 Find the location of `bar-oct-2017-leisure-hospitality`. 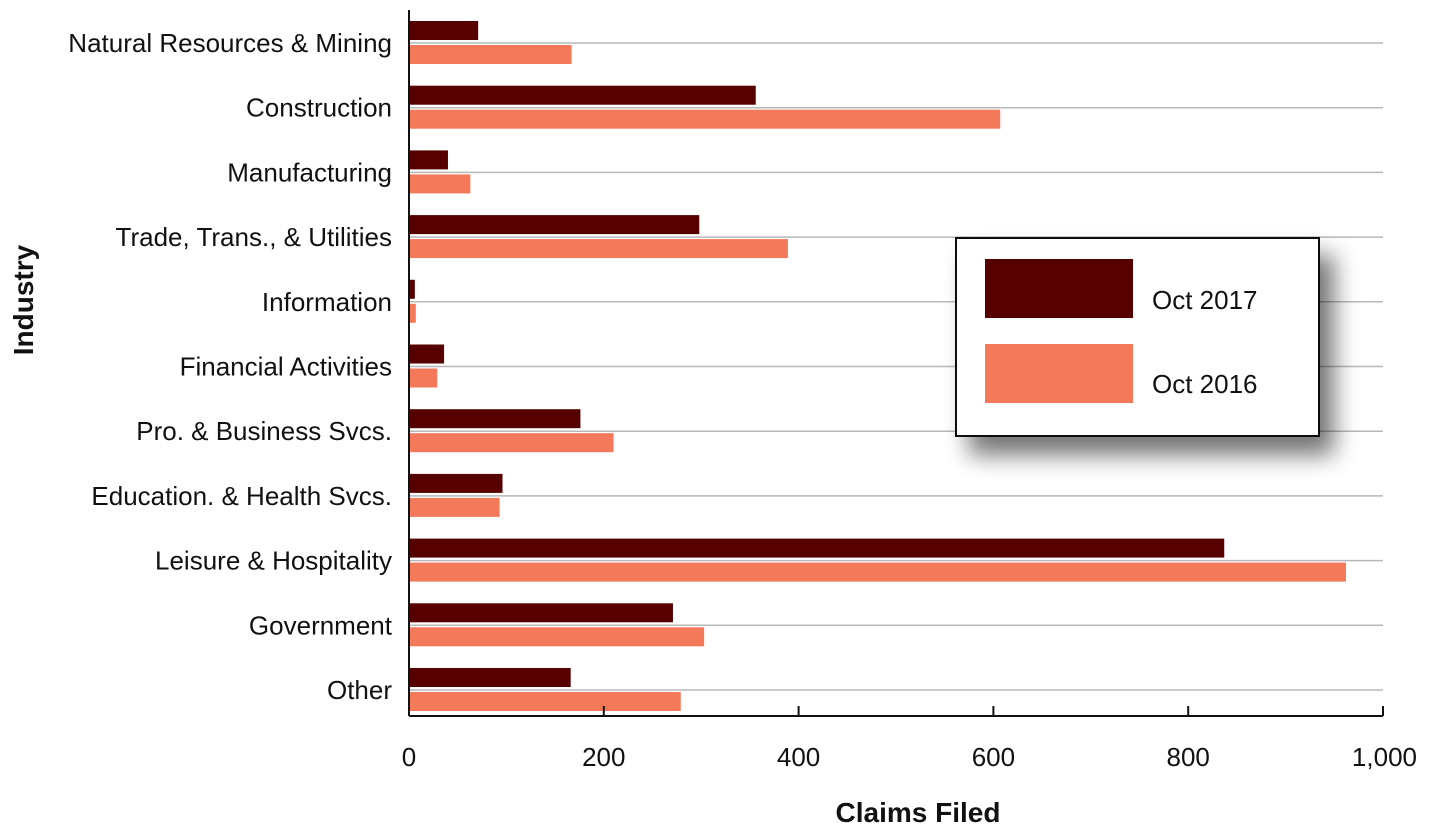

bar-oct-2017-leisure-hospitality is located at coordinates (817, 548).